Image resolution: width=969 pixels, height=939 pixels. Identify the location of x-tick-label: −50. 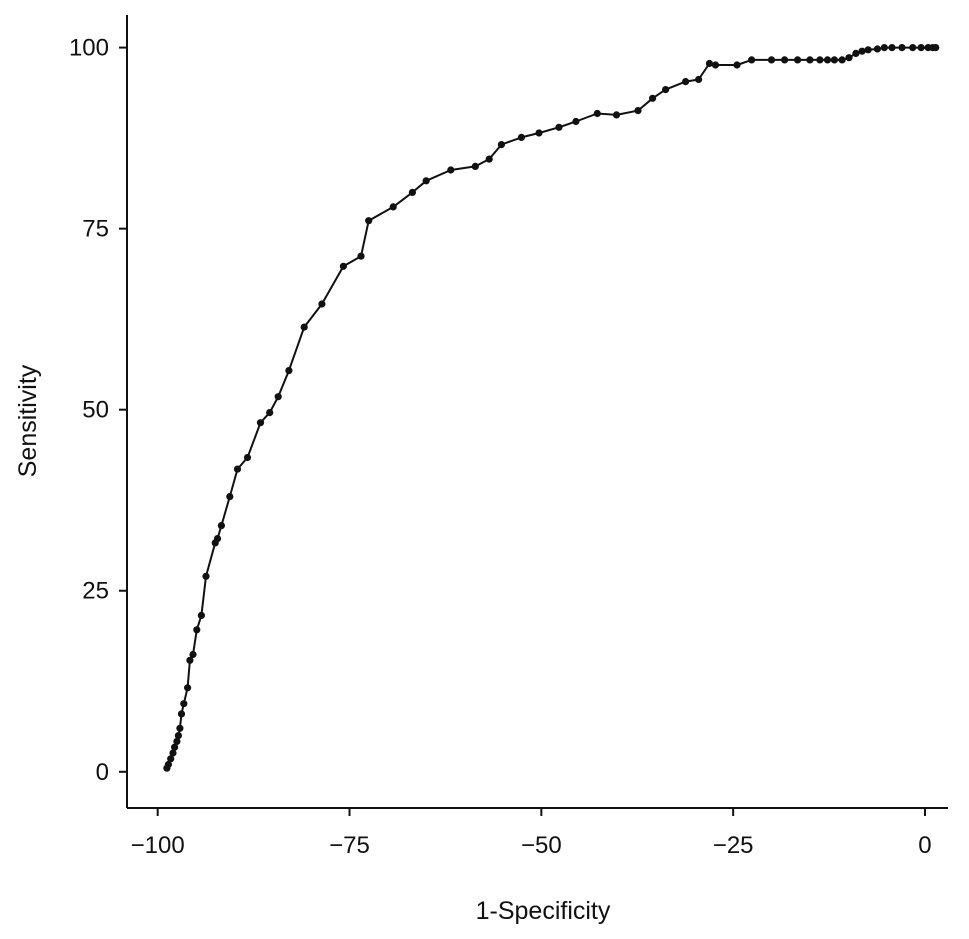
(541, 845).